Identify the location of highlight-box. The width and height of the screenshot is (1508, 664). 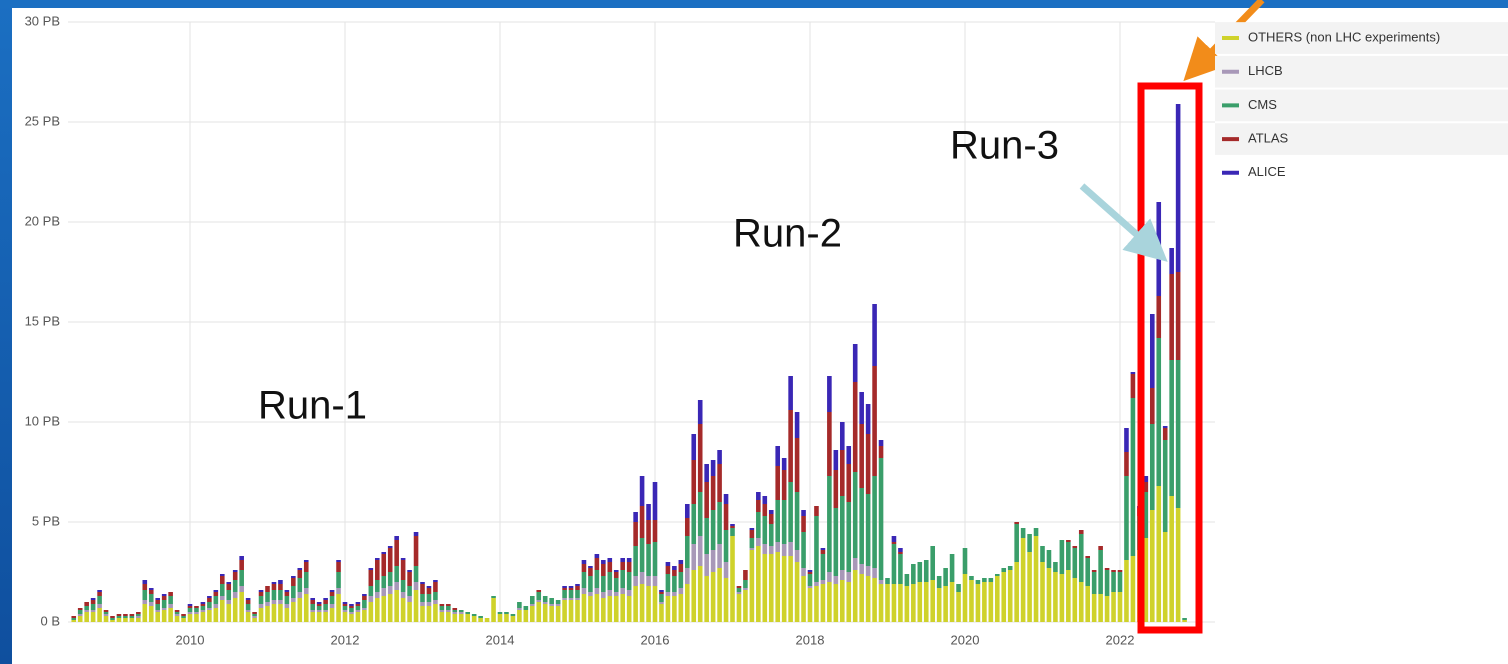
(1170, 358).